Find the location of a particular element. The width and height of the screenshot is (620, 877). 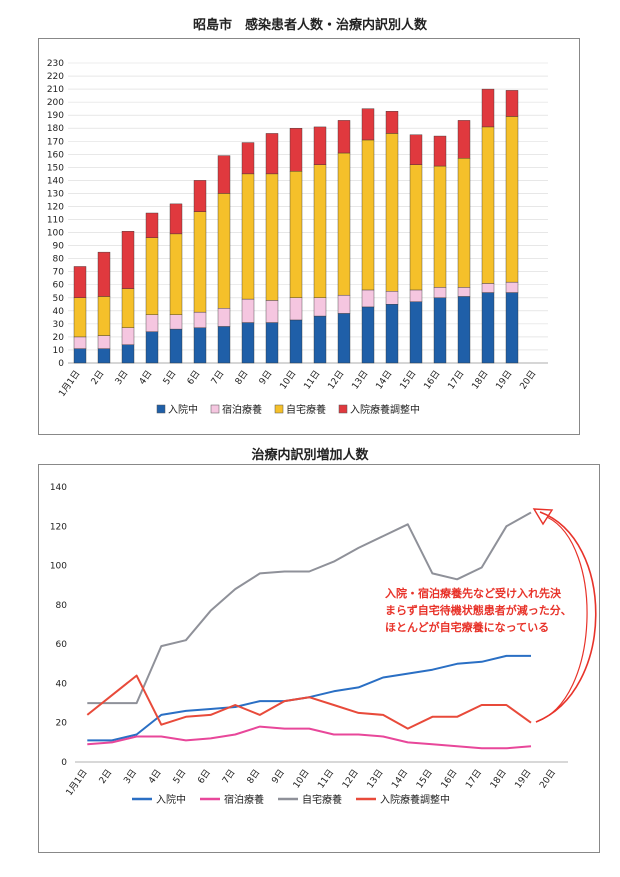

y-tick-label: 220 is located at coordinates (55, 77).